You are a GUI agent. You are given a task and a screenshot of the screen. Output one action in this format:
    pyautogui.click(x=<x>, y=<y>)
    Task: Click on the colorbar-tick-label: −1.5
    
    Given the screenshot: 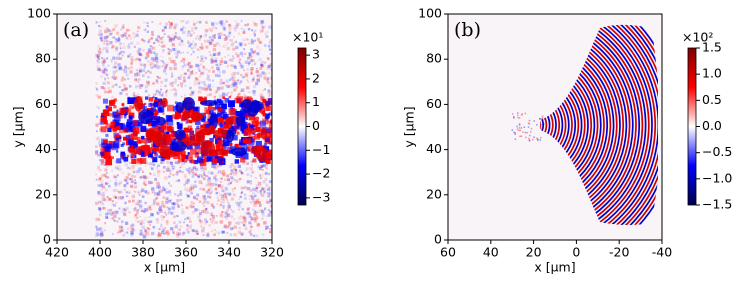 What is the action you would take?
    pyautogui.click(x=717, y=204)
    